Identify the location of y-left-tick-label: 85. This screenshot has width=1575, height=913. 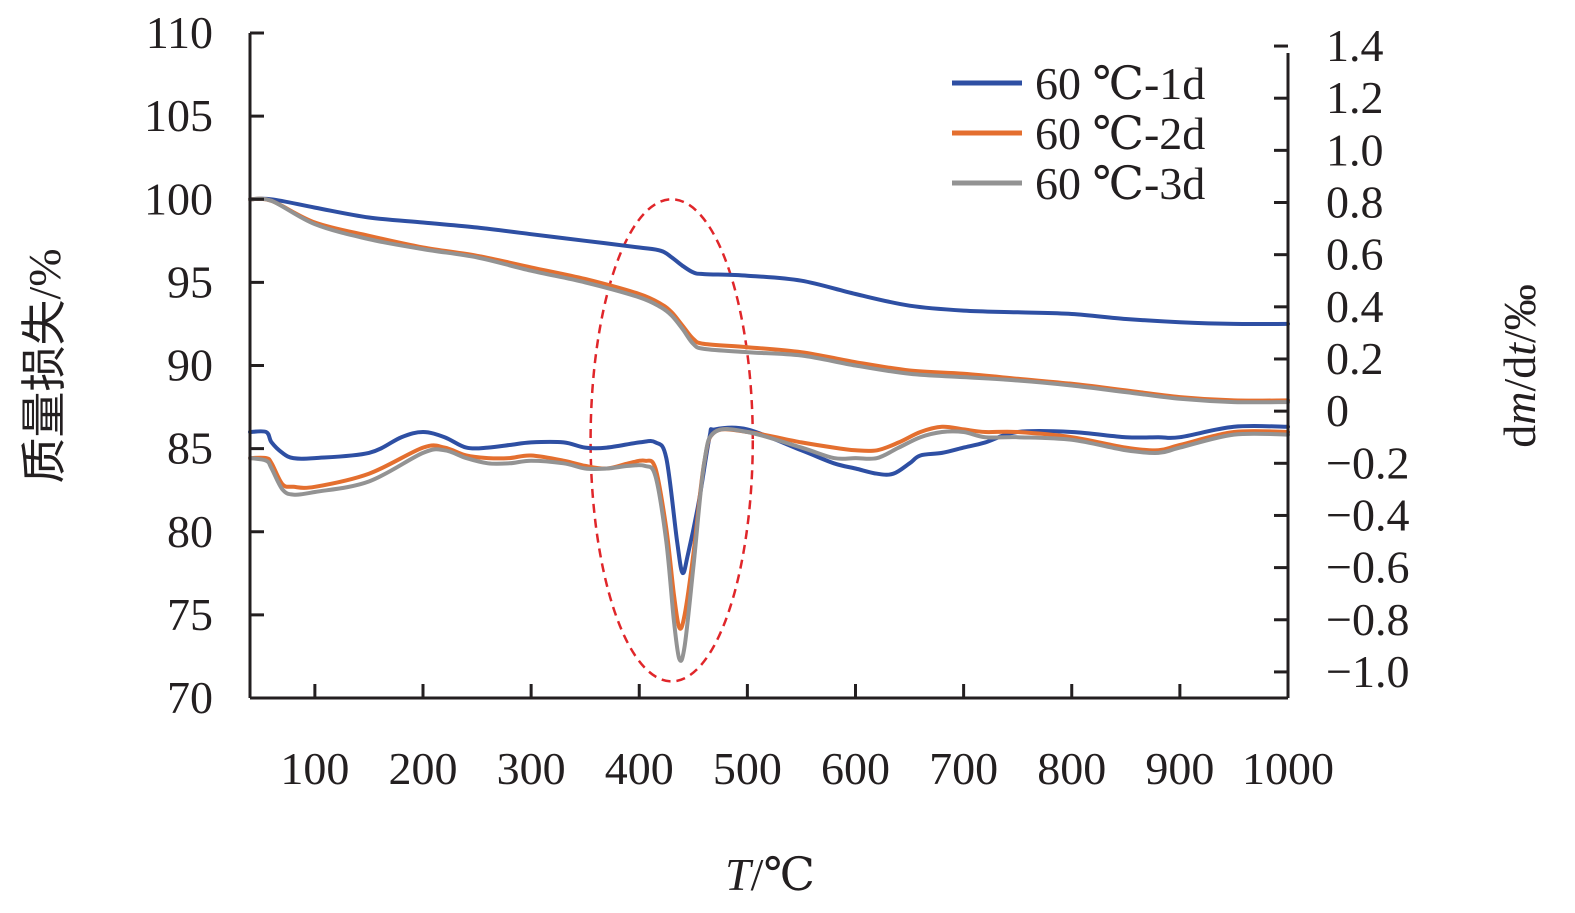
(190, 448).